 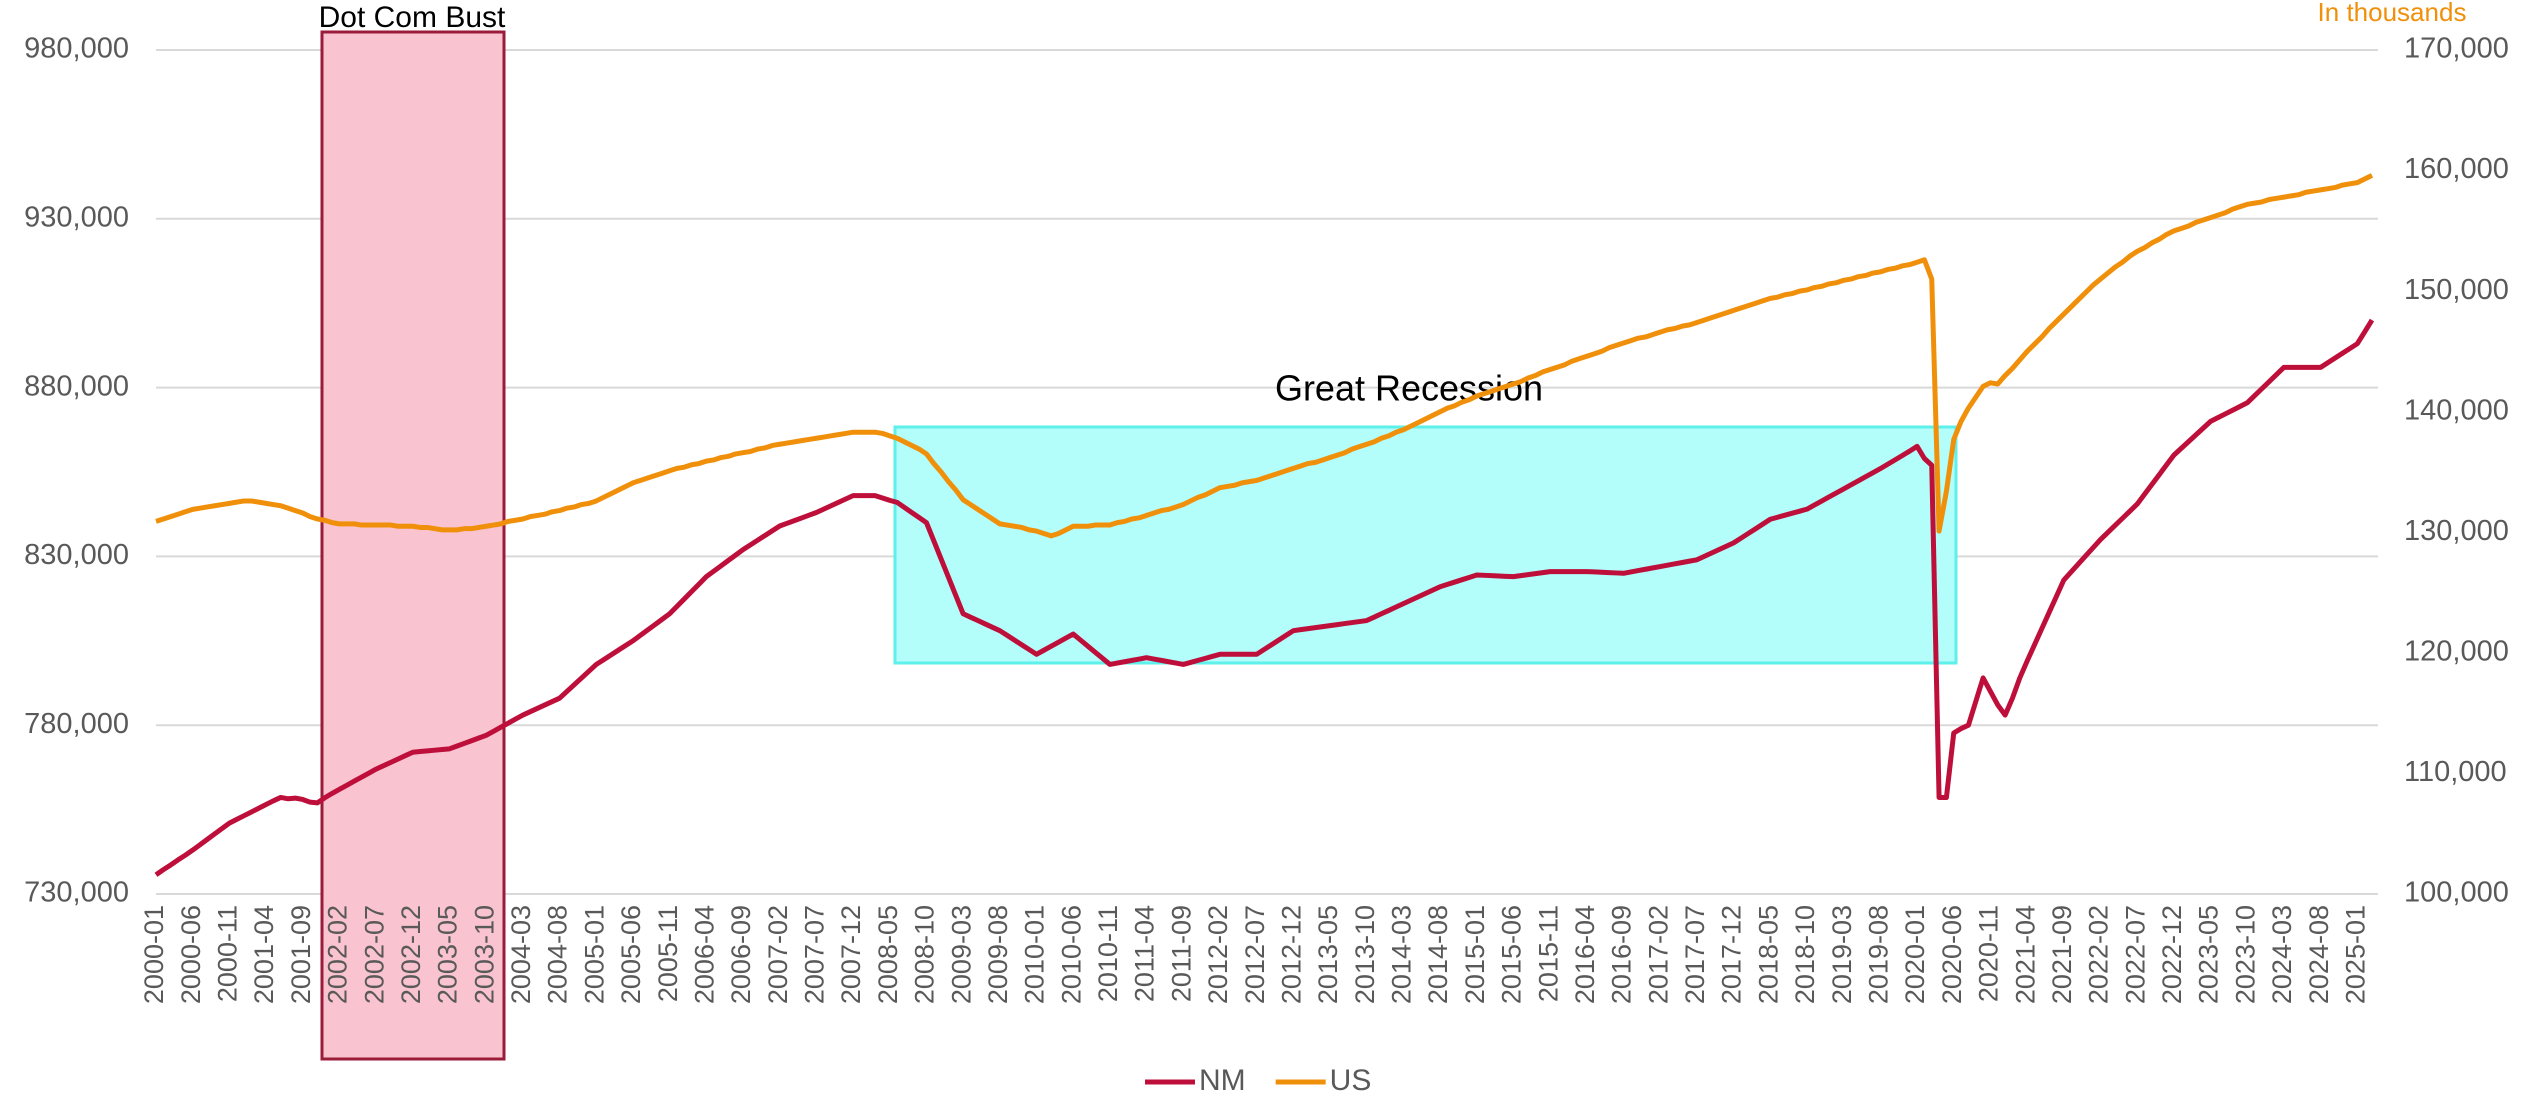 What do you see at coordinates (1181, 953) in the screenshot?
I see `x-tick-label: 2011-09` at bounding box center [1181, 953].